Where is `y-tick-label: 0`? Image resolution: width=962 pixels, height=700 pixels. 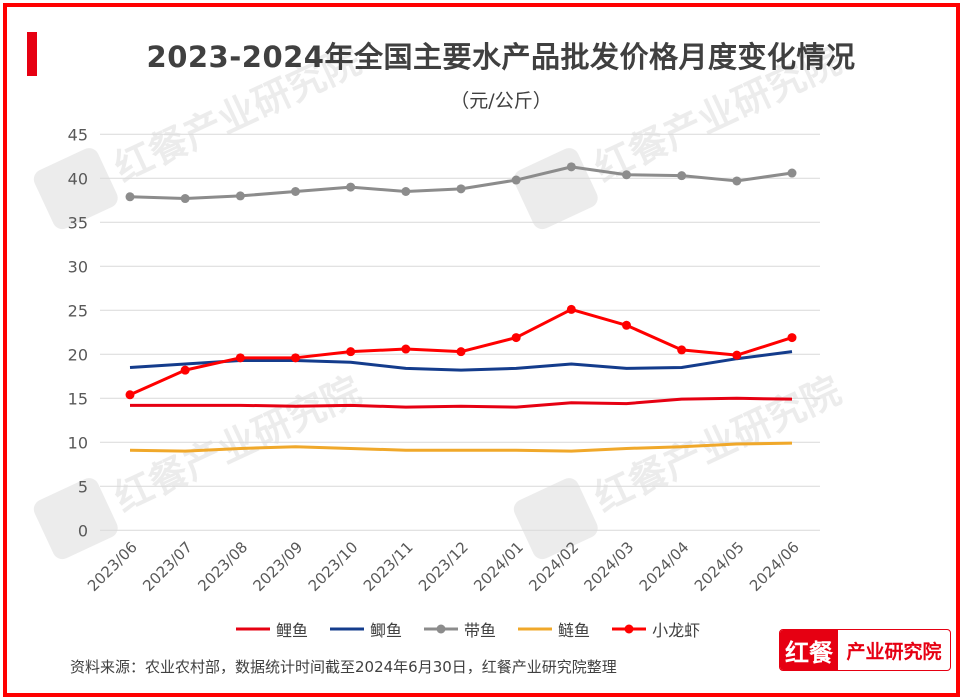 y-tick-label: 0 is located at coordinates (83, 530).